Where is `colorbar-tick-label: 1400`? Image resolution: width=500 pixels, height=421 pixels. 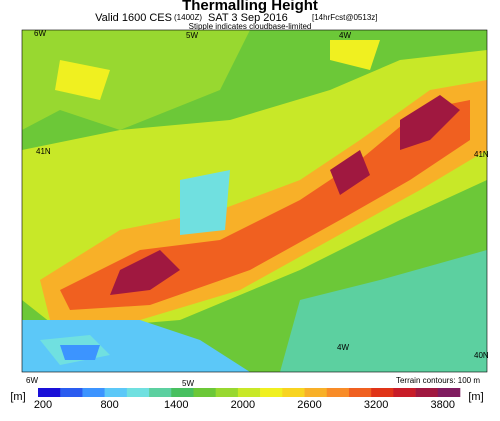 colorbar-tick-label: 1400 is located at coordinates (176, 405).